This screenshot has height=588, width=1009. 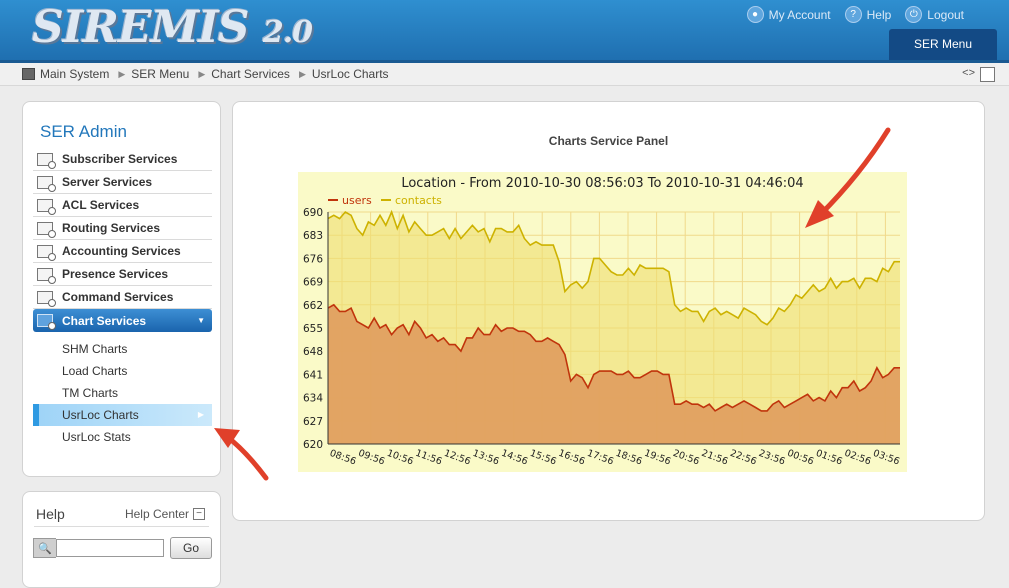 I want to click on submenu-usrloc-stats: UsrLoc Stats, so click(x=96, y=437).